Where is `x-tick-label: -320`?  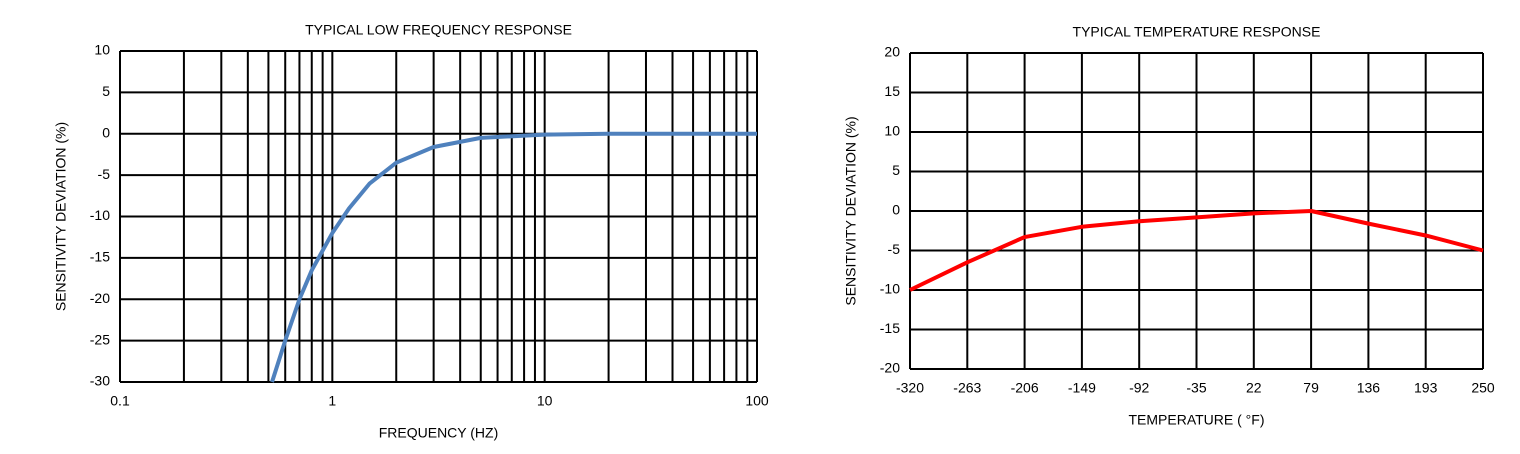 x-tick-label: -320 is located at coordinates (910, 388).